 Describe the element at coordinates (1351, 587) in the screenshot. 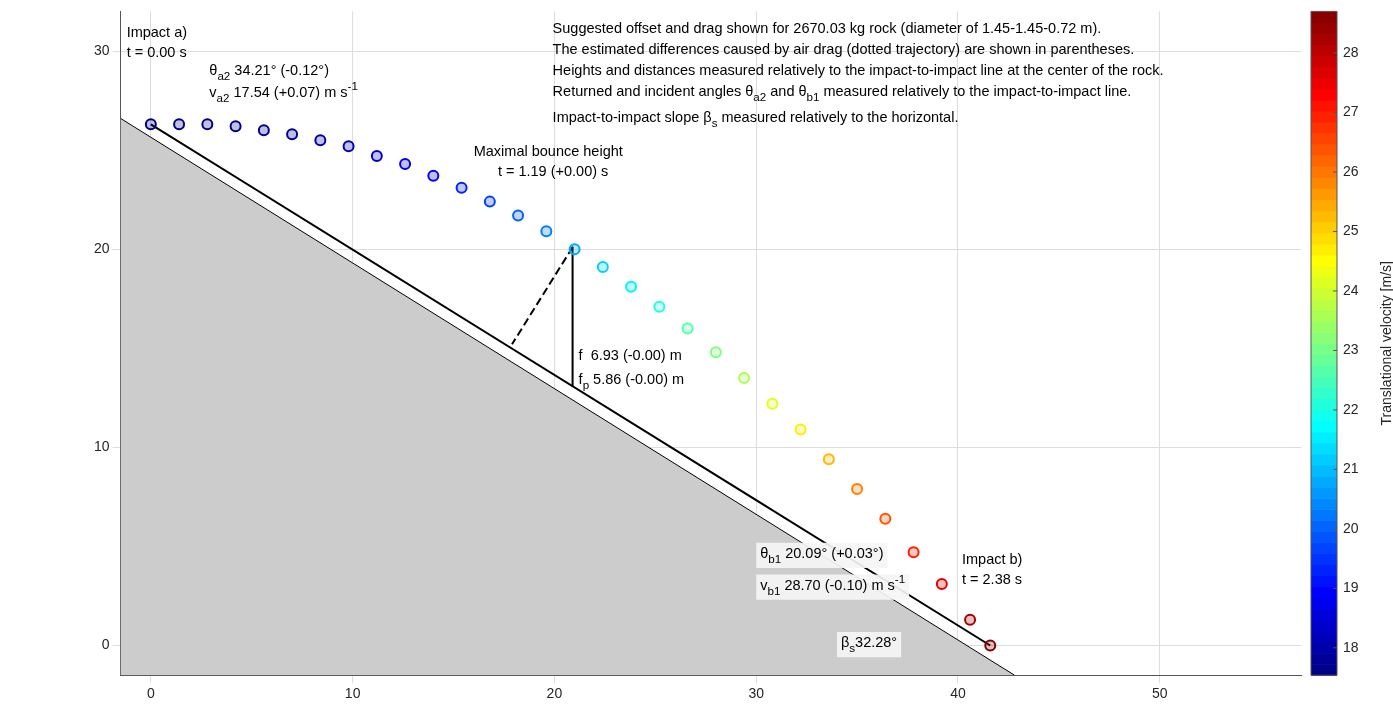

I see `color-bar-label: 19` at that location.